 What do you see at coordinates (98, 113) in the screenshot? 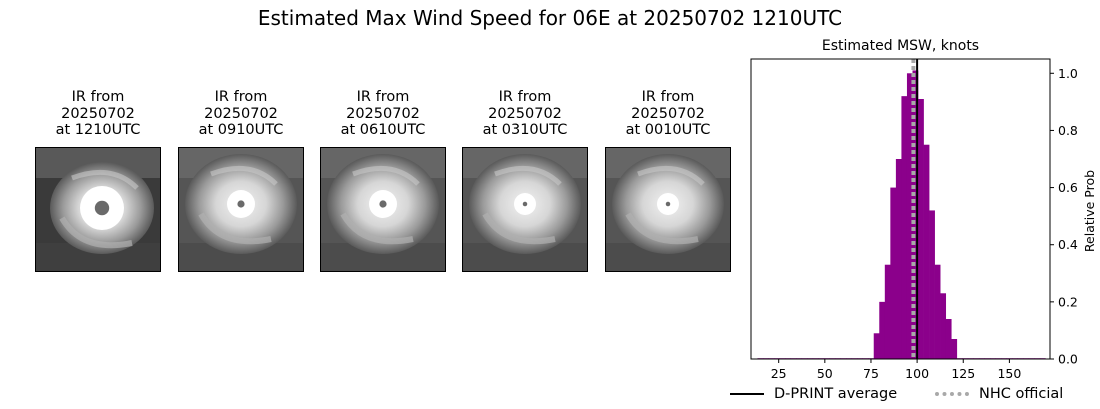
I see `ir-panel-caption: IR from 20250702 at 1210UTC` at bounding box center [98, 113].